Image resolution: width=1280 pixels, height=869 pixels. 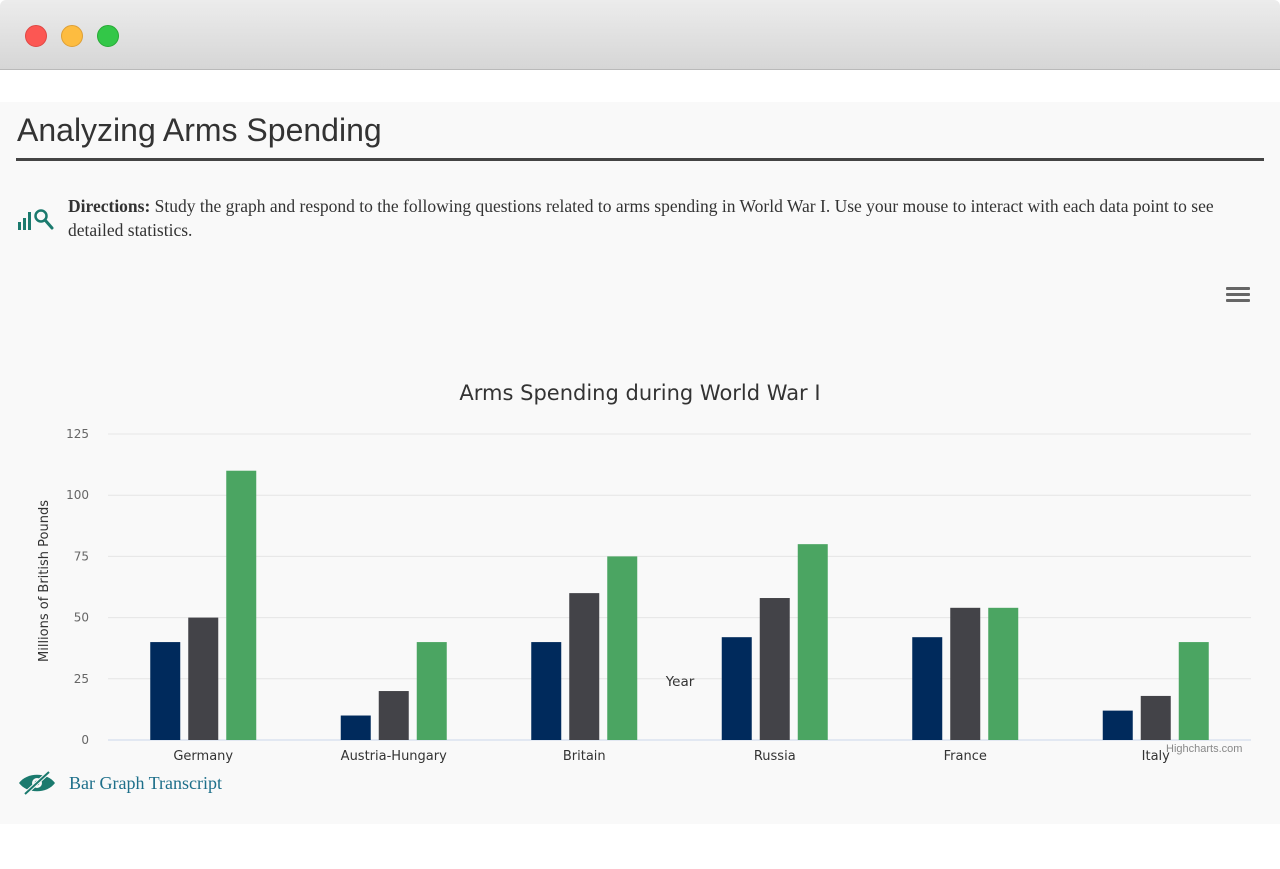 What do you see at coordinates (965, 673) in the screenshot?
I see `bar-france-1910` at bounding box center [965, 673].